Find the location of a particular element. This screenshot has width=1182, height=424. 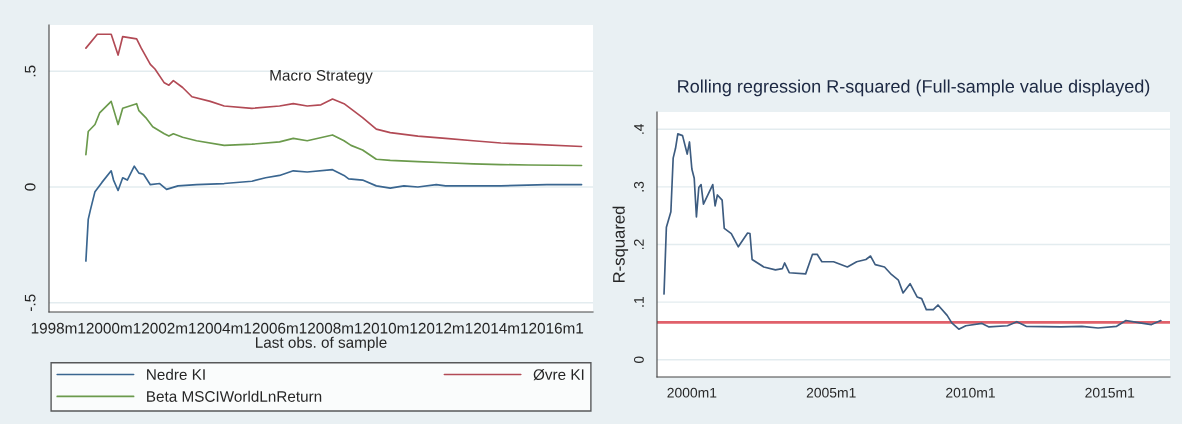

y-tick-label: .5 is located at coordinates (30, 71).